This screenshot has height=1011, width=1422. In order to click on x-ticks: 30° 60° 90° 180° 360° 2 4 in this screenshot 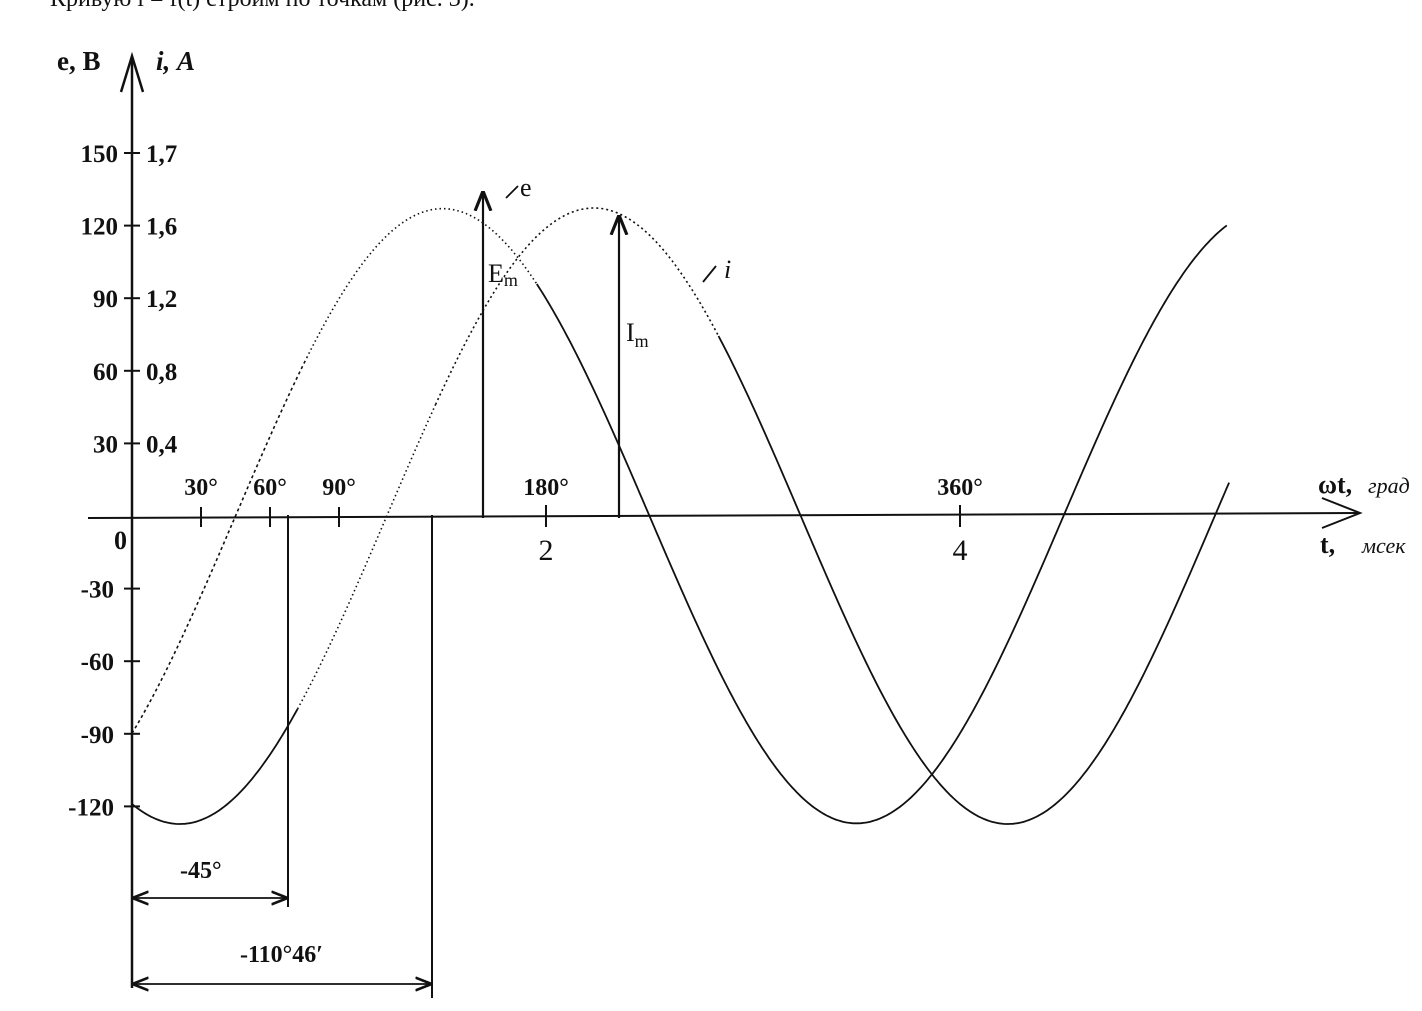, I will do `click(583, 521)`.